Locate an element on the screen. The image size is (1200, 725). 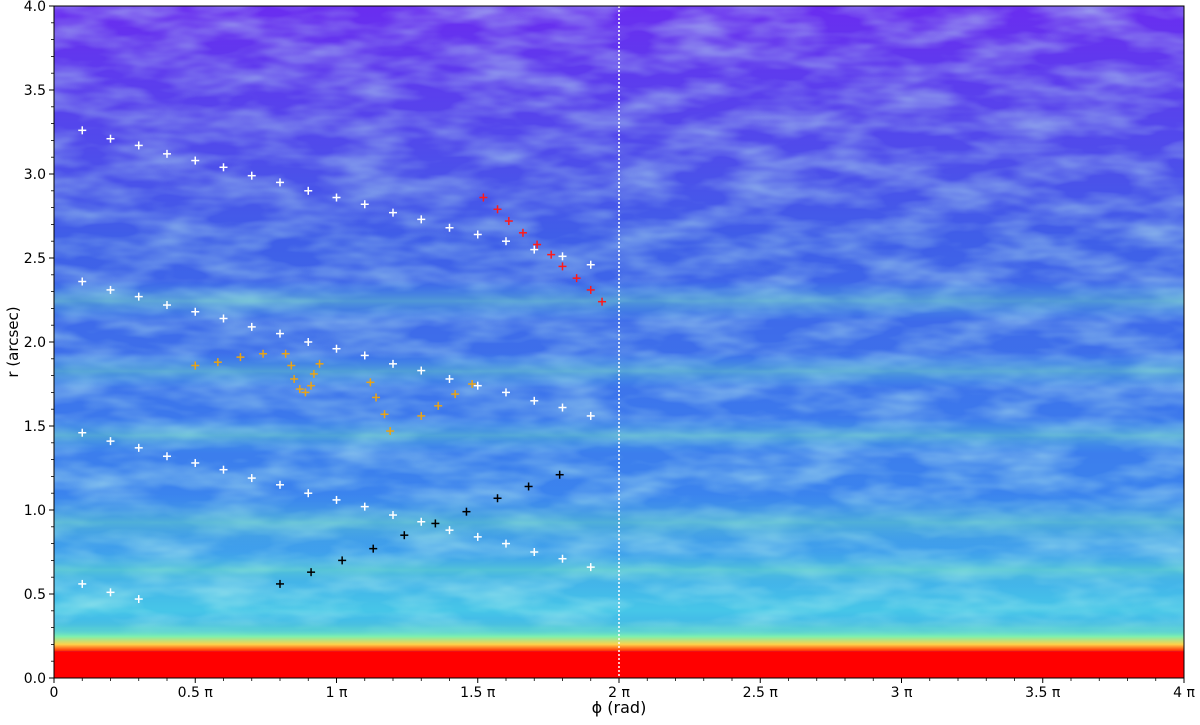
y-tick-label: 1.5 is located at coordinates (35, 427).